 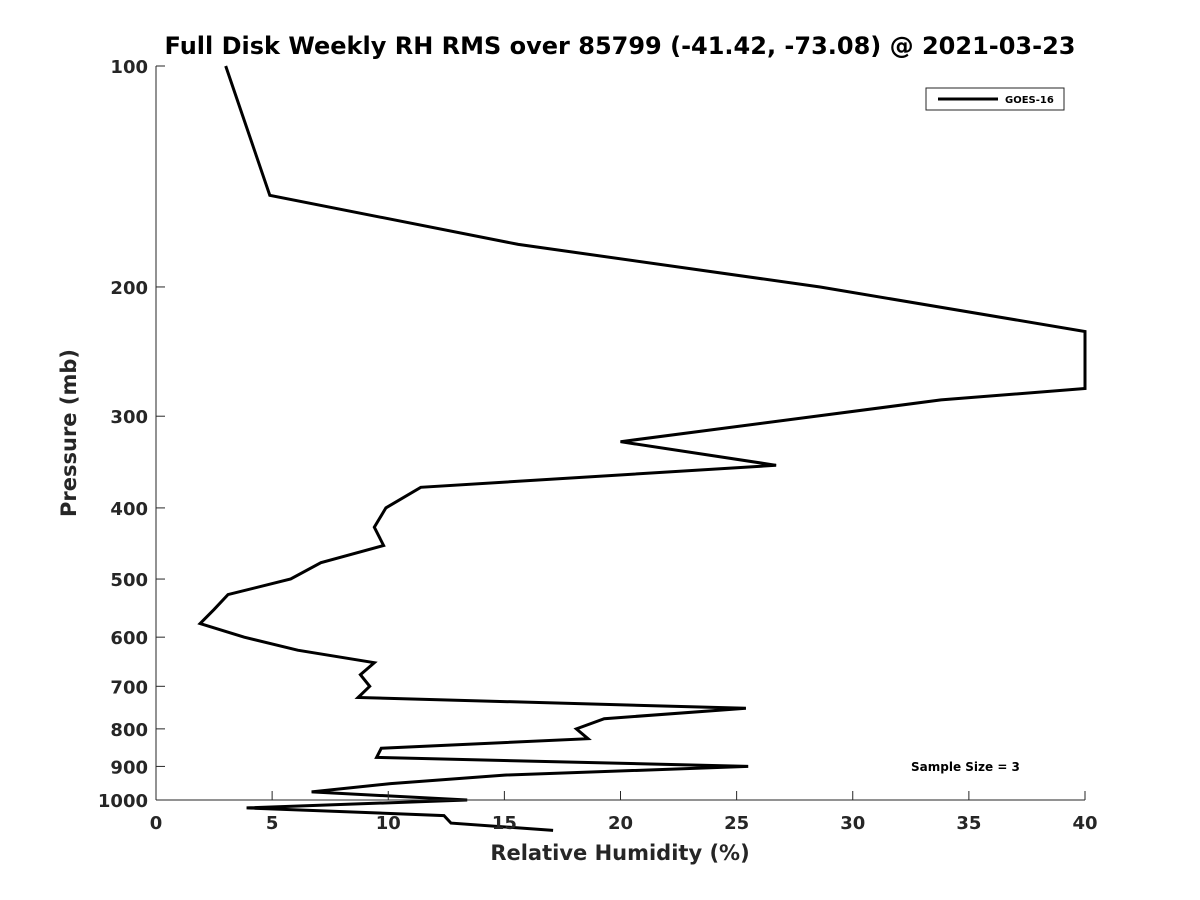 I want to click on y-tick-label: 100, so click(x=129, y=67).